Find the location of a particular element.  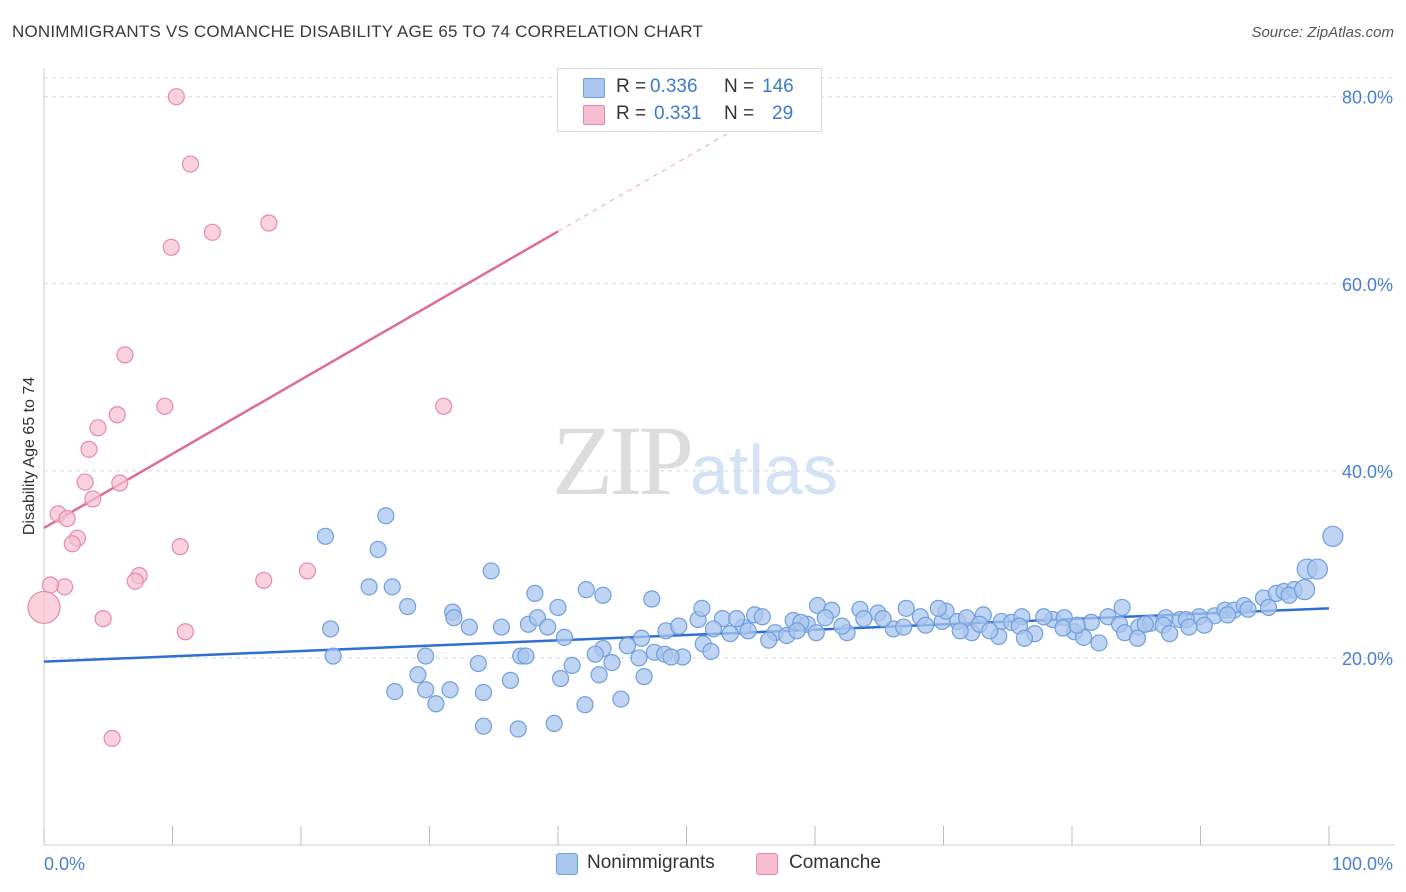

x-tick-label: 0.0% is located at coordinates (64, 864).